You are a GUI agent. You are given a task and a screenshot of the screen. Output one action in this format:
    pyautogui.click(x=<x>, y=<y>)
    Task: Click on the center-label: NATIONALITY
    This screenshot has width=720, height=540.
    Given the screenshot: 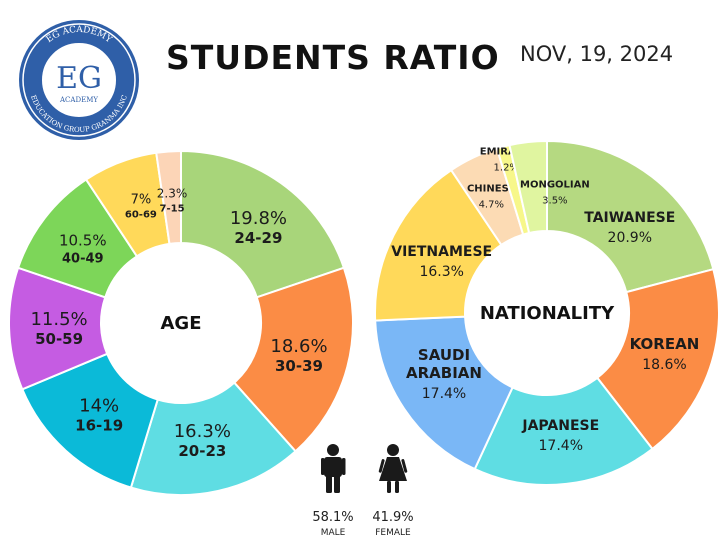 What is the action you would take?
    pyautogui.click(x=547, y=313)
    